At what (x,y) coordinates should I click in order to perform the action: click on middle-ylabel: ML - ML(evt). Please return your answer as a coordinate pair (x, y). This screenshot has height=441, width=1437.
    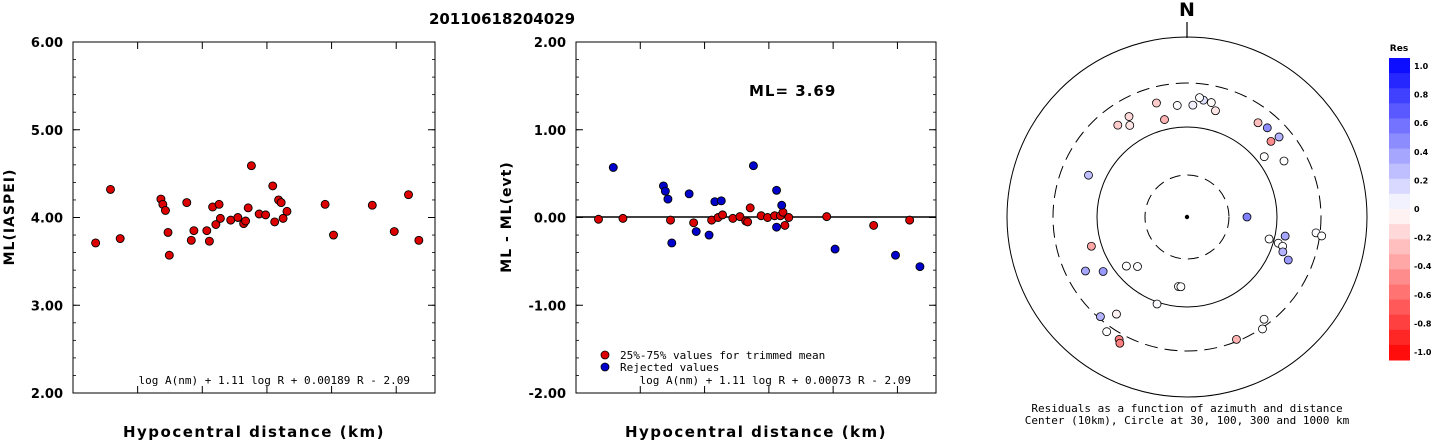
    Looking at the image, I should click on (507, 216).